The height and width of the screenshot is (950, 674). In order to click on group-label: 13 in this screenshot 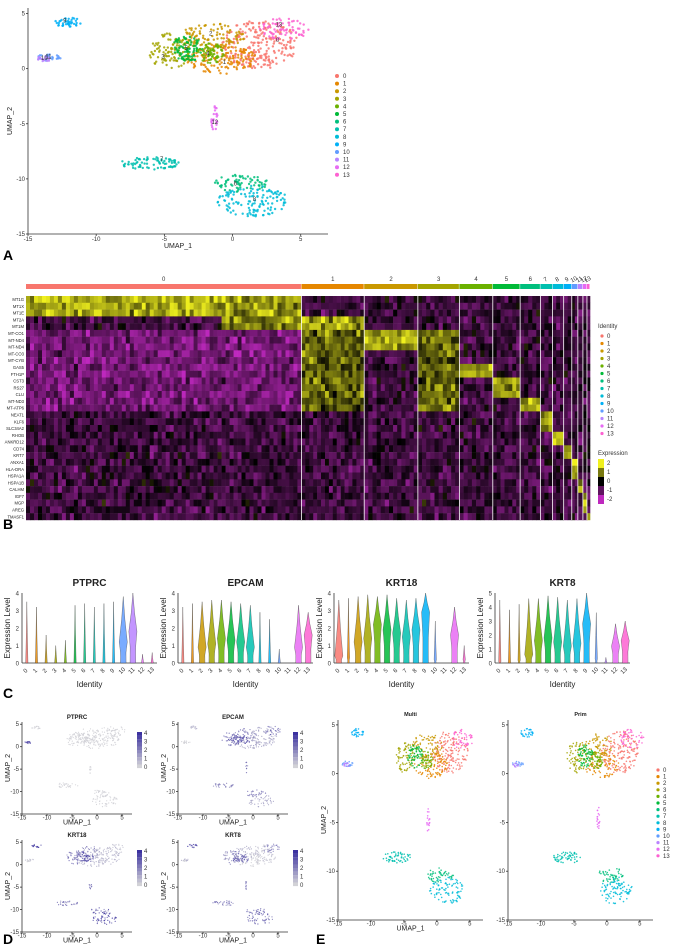, I will do `click(588, 280)`.